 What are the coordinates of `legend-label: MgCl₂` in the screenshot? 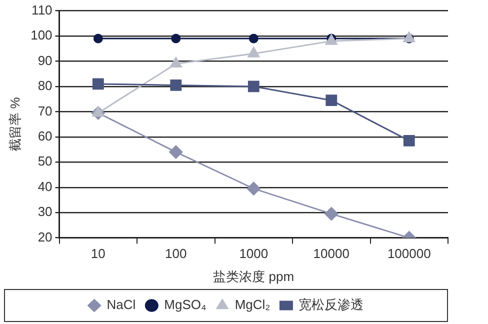 It's located at (252, 304).